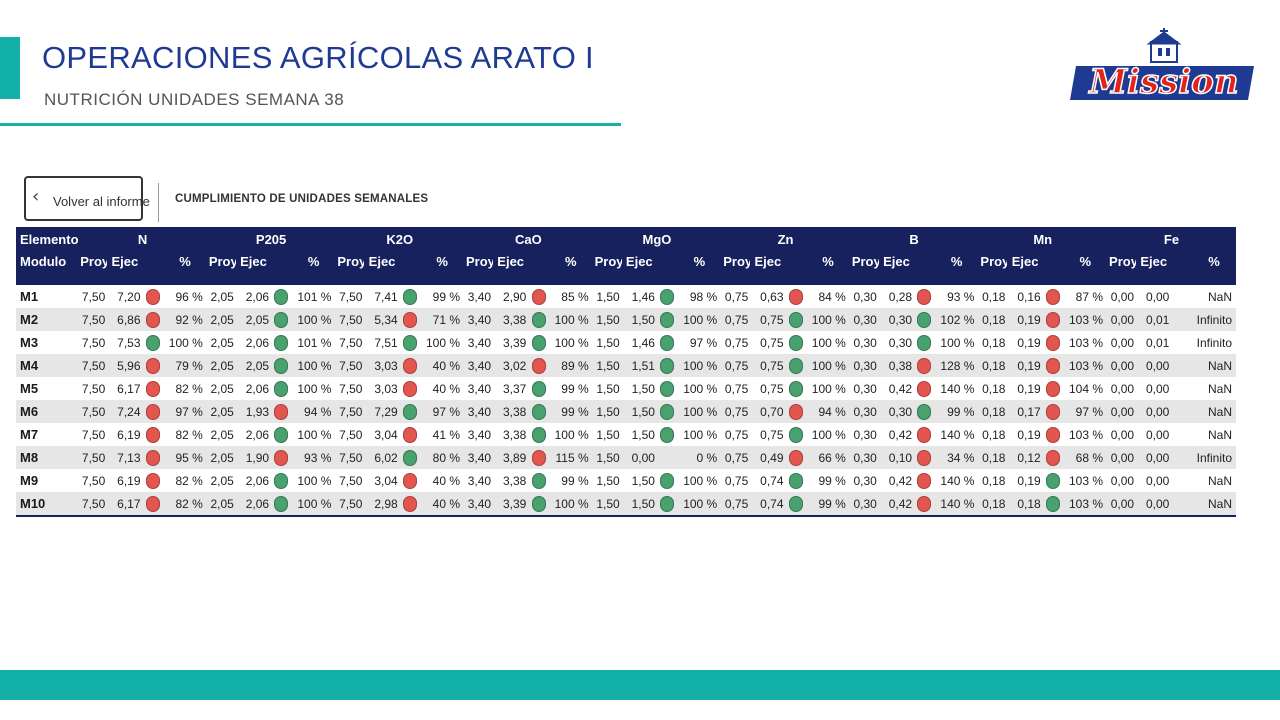 The width and height of the screenshot is (1280, 720). I want to click on module-cell: M5, so click(29, 388).